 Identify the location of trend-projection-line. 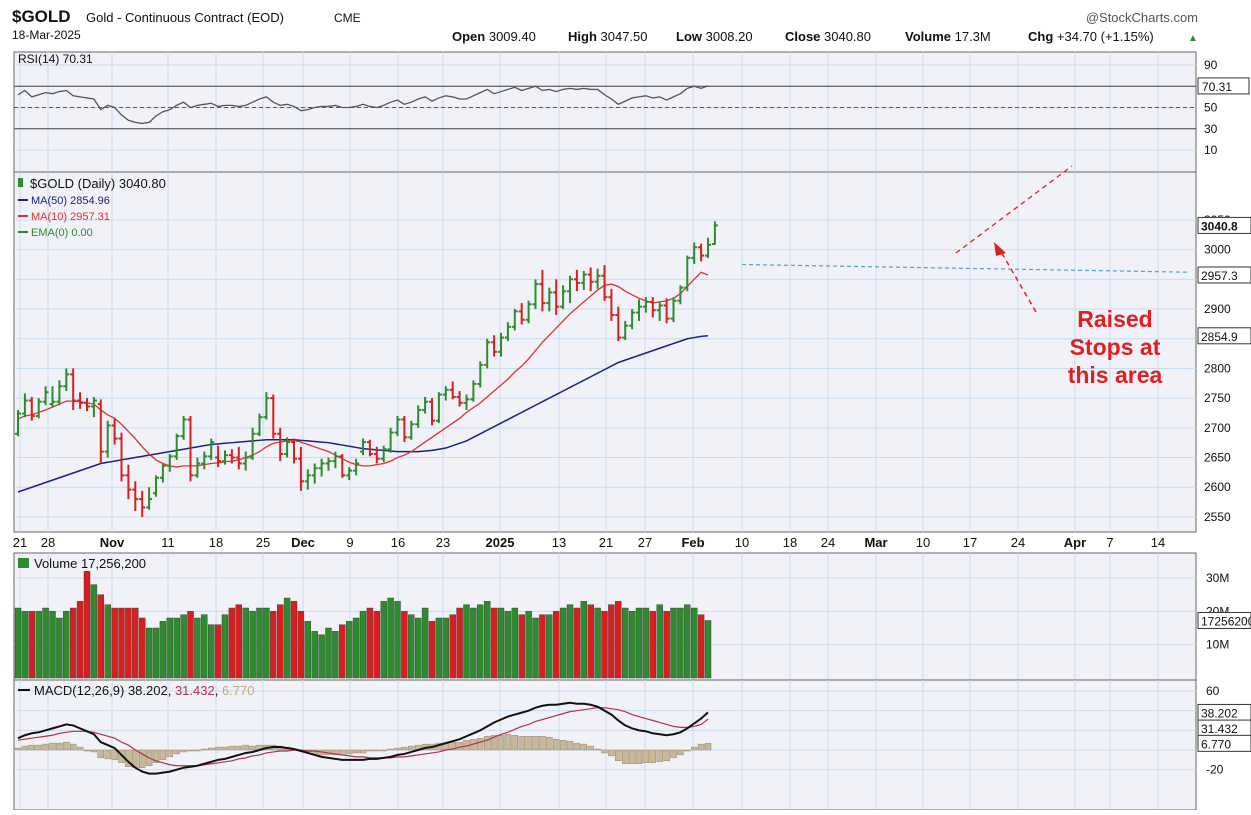
(1014, 209).